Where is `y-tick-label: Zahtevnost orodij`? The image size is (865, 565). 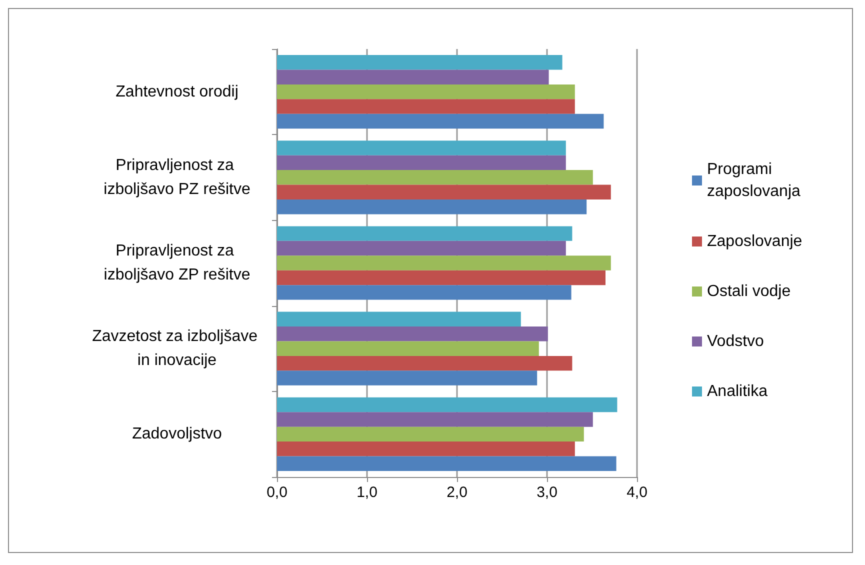 y-tick-label: Zahtevnost orodij is located at coordinates (177, 91).